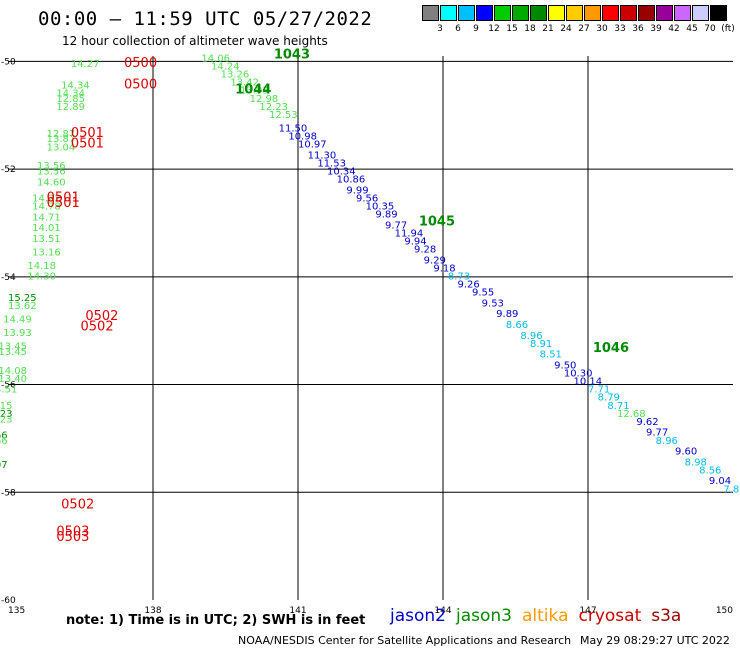 Image resolution: width=740 pixels, height=650 pixels. Describe the element at coordinates (396, 225) in the screenshot. I see `swh-value: 9.77` at that location.